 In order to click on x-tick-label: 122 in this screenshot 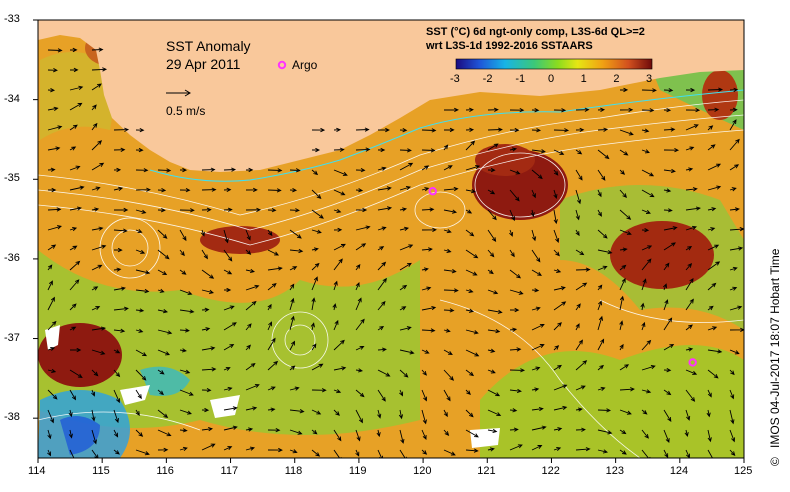, I will do `click(550, 471)`.